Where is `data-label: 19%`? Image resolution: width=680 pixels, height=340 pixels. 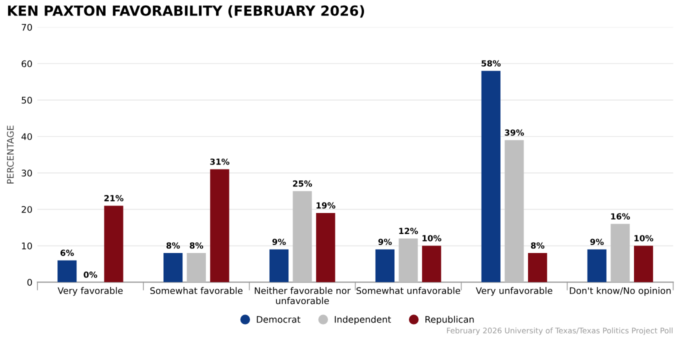
data-label: 19% is located at coordinates (326, 205).